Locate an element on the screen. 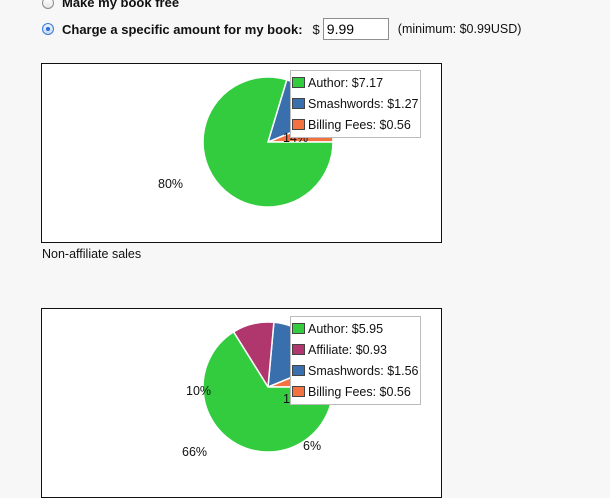 This screenshot has height=498, width=610. legend-label: Author: $7.17 is located at coordinates (346, 82).